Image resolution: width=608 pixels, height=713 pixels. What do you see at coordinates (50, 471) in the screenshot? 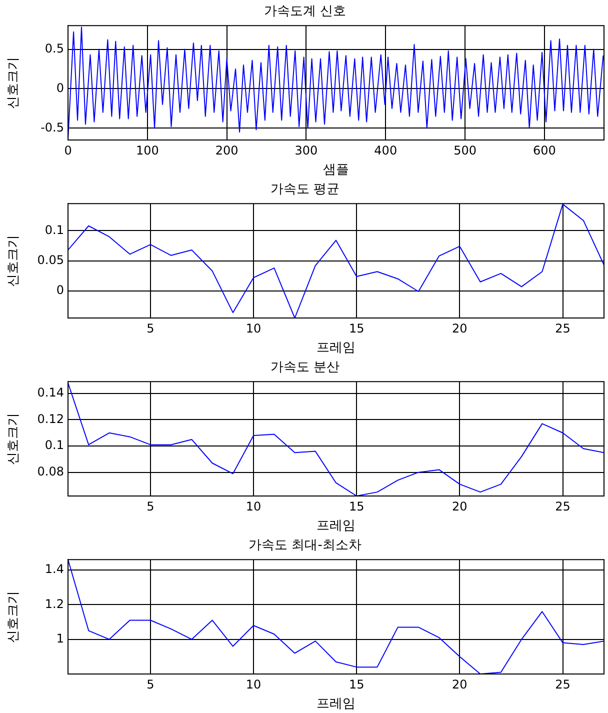
I see `y-tick-label: 0.08` at bounding box center [50, 471].